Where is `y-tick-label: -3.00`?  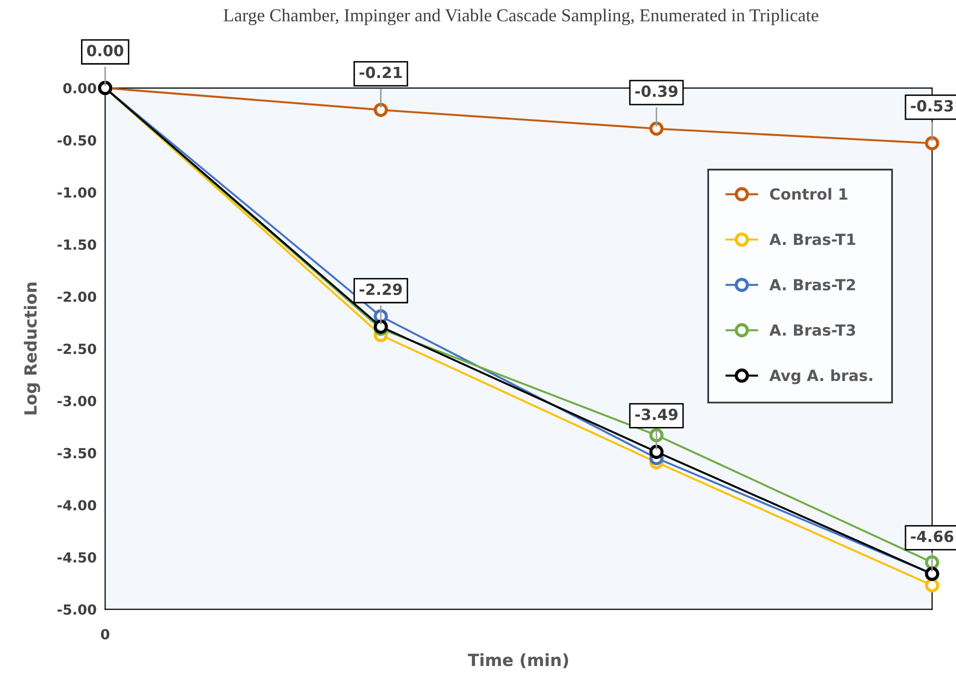
y-tick-label: -3.00 is located at coordinates (77, 401).